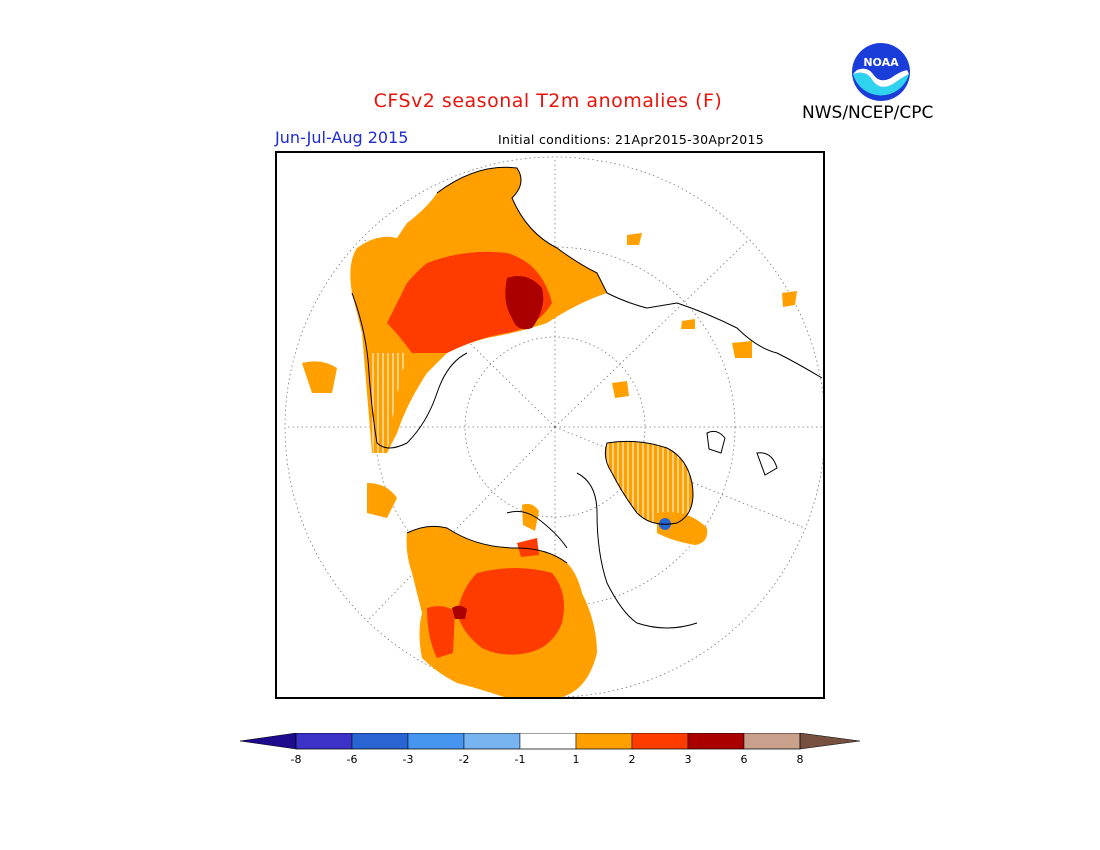 The height and width of the screenshot is (850, 1100). I want to click on noaa-logo-text: NOAA, so click(881, 62).